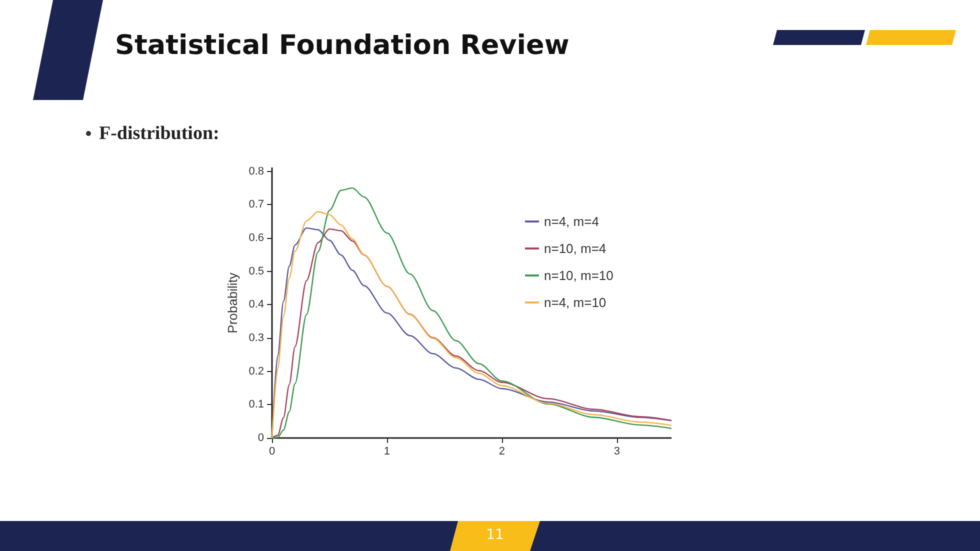 The height and width of the screenshot is (551, 980). Describe the element at coordinates (575, 302) in the screenshot. I see `legend-label: n=4, m=10` at that location.